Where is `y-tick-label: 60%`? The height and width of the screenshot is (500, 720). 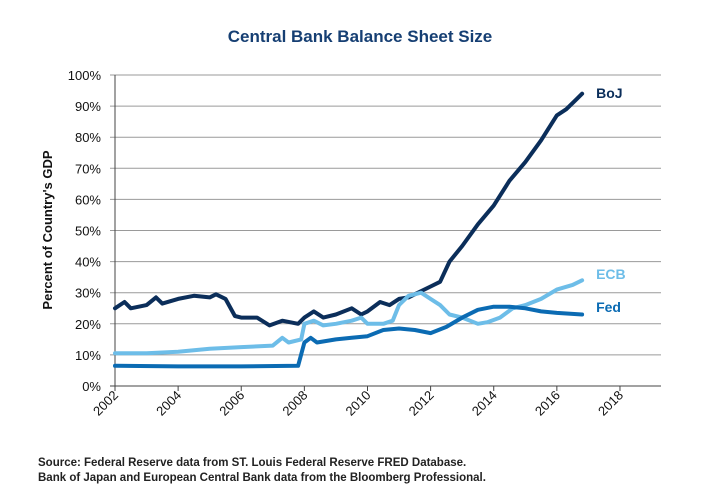
y-tick-label: 60% is located at coordinates (88, 199).